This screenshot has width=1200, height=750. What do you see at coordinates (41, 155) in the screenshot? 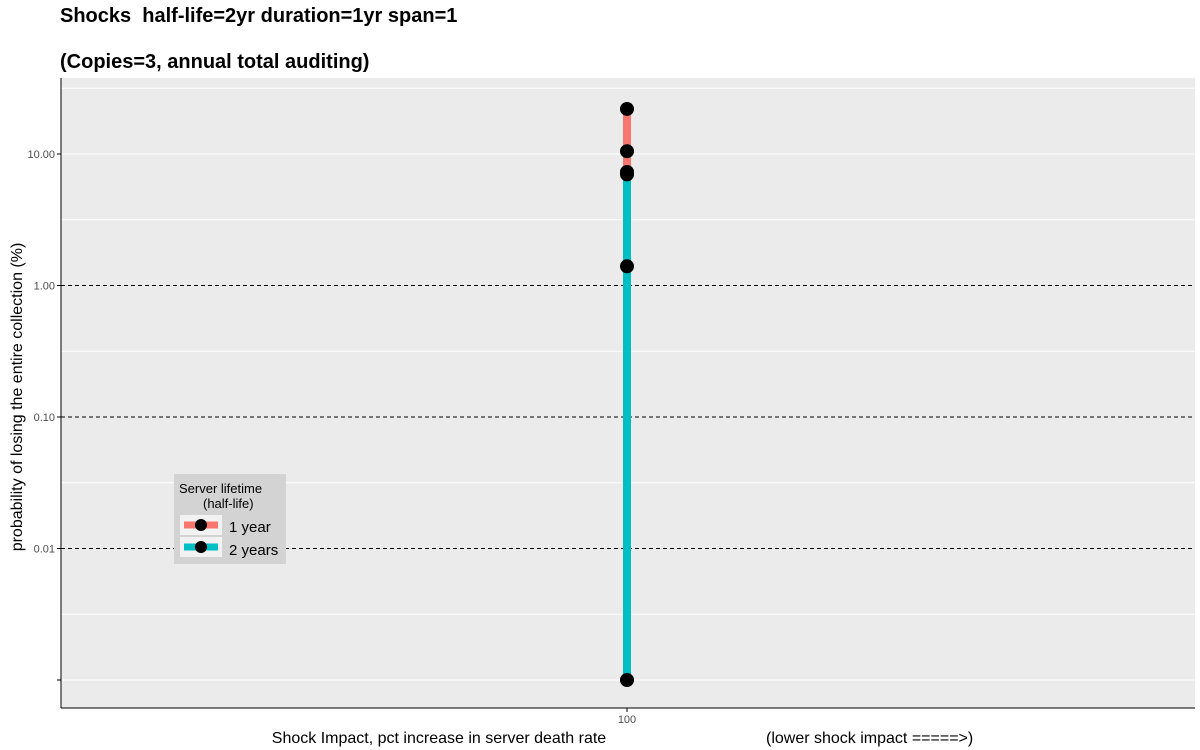
I see `y-tick-label: 10.00` at bounding box center [41, 155].